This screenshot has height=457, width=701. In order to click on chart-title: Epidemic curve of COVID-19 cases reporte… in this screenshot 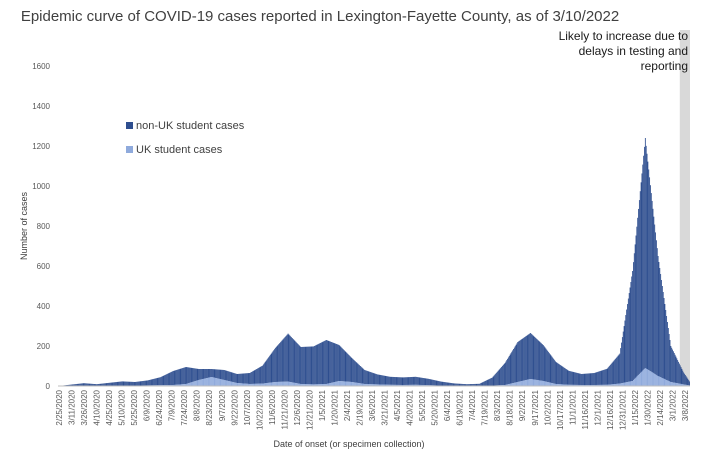, I will do `click(320, 16)`.